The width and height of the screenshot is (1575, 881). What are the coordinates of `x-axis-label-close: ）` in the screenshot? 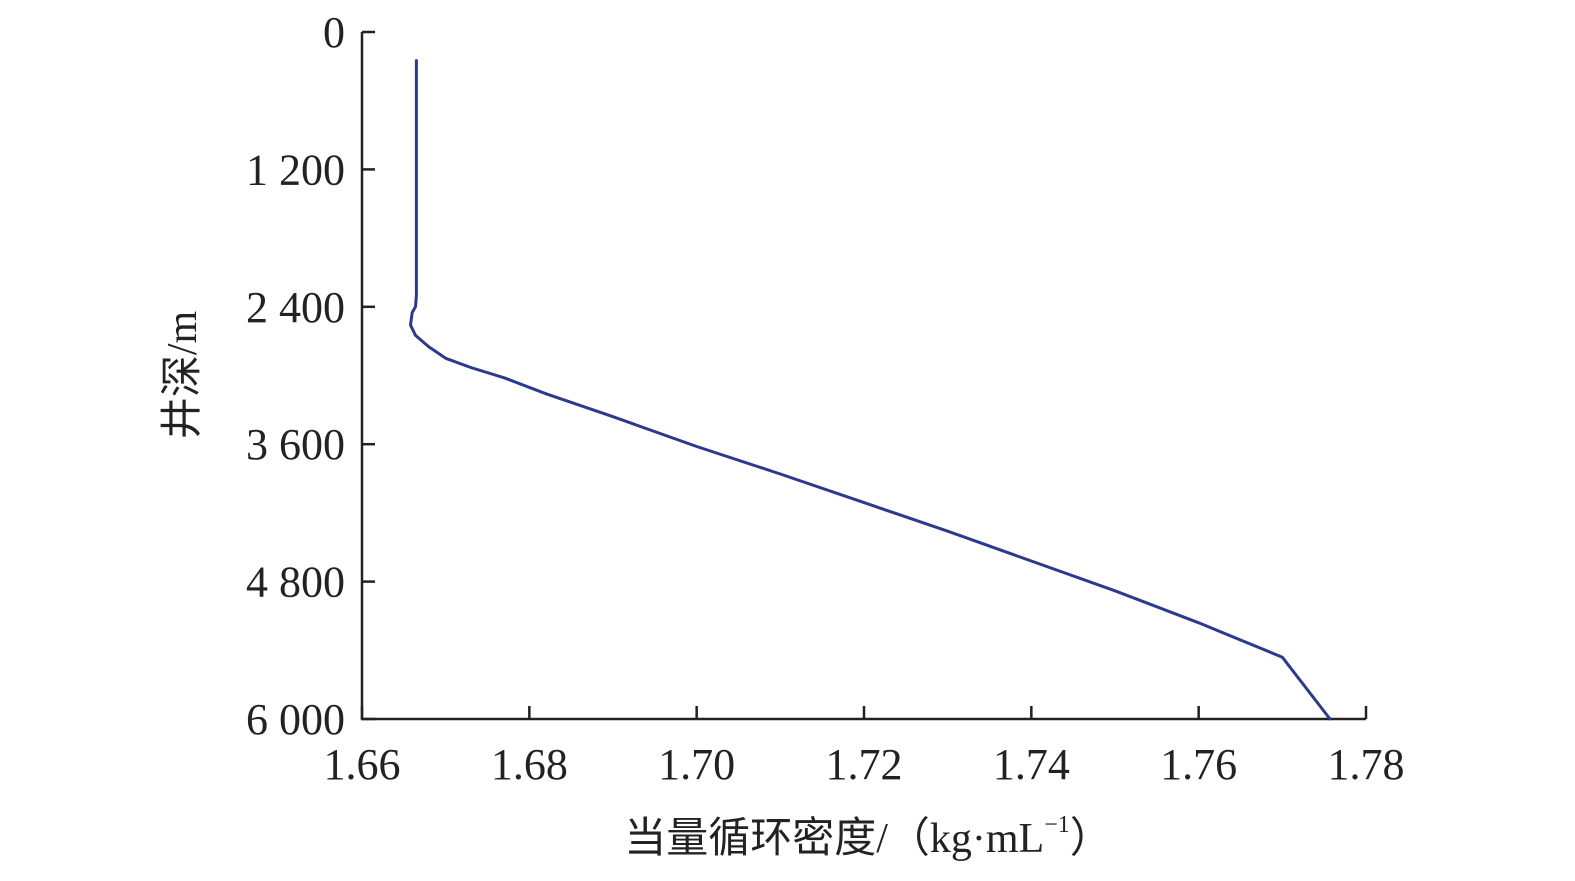 It's located at (1091, 839).